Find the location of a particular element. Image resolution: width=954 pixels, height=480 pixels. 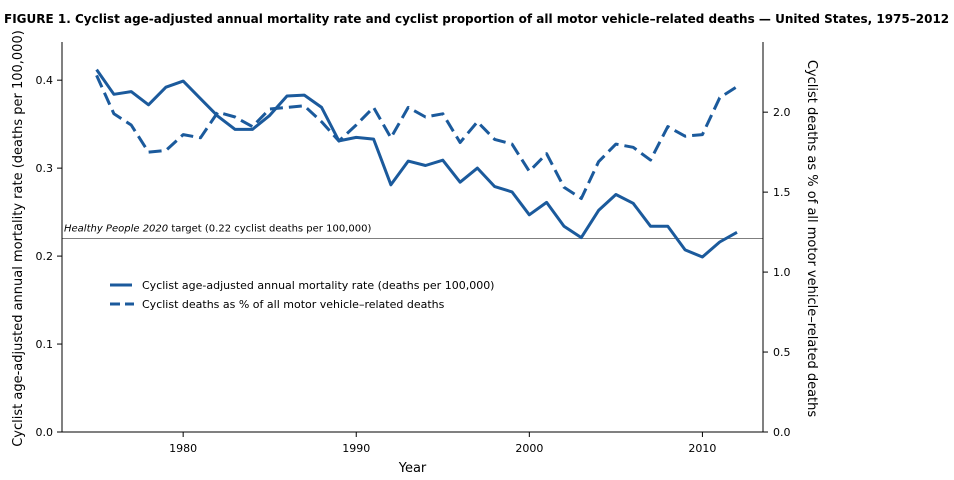

y-right-tick-label: 1.5 is located at coordinates (782, 192).